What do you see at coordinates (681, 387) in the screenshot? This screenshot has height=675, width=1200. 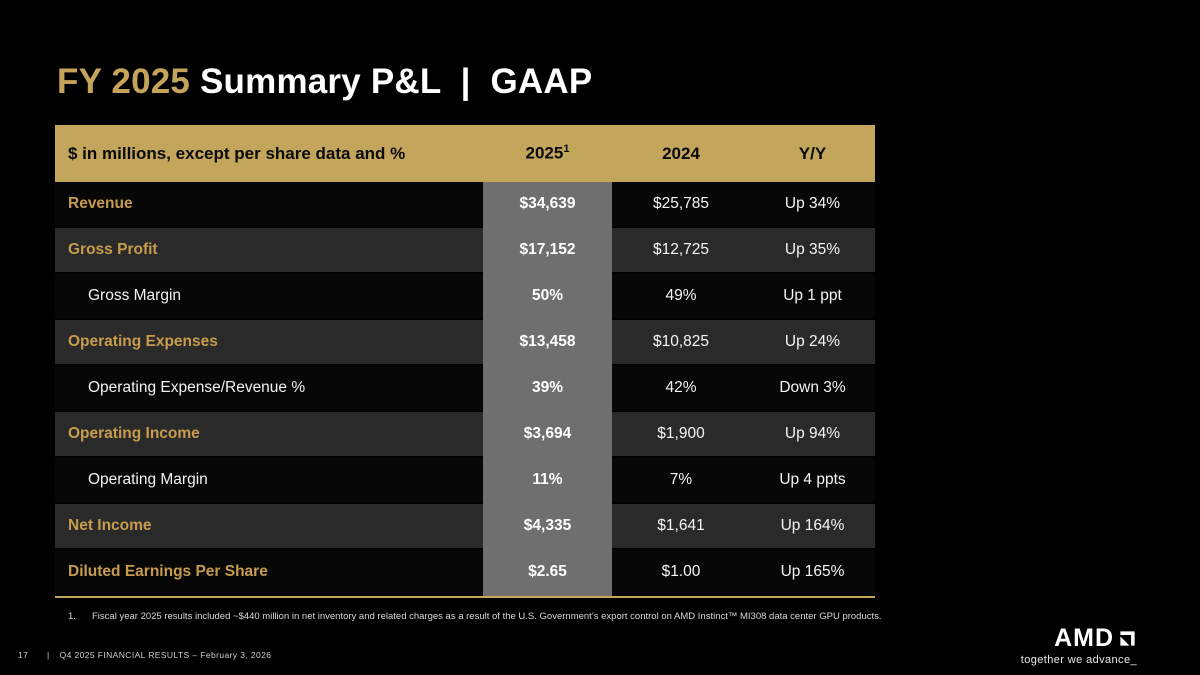 I see `value-2024: 42%` at bounding box center [681, 387].